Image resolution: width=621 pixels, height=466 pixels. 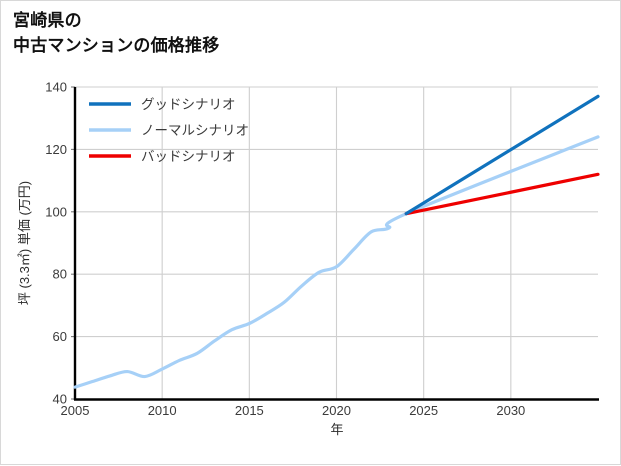 What do you see at coordinates (75, 410) in the screenshot?
I see `x-tick-label: 2005` at bounding box center [75, 410].